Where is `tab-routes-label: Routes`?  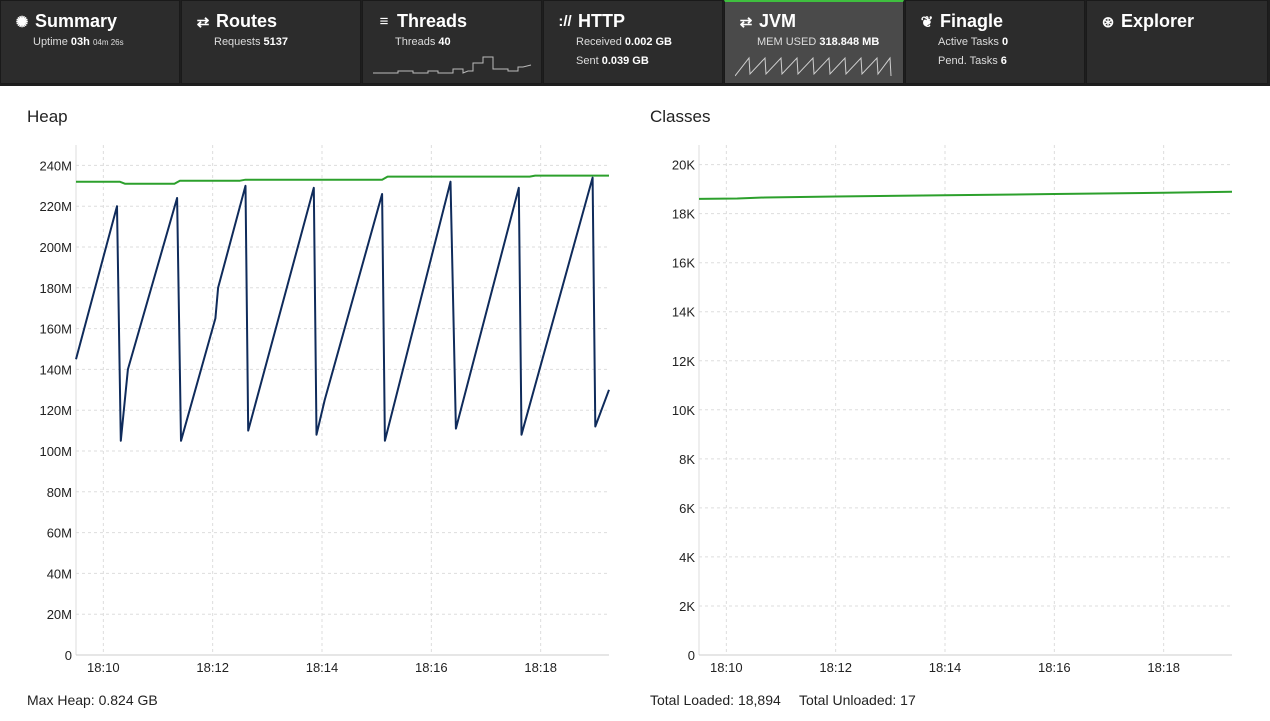
tab-routes-label: Routes is located at coordinates (247, 21).